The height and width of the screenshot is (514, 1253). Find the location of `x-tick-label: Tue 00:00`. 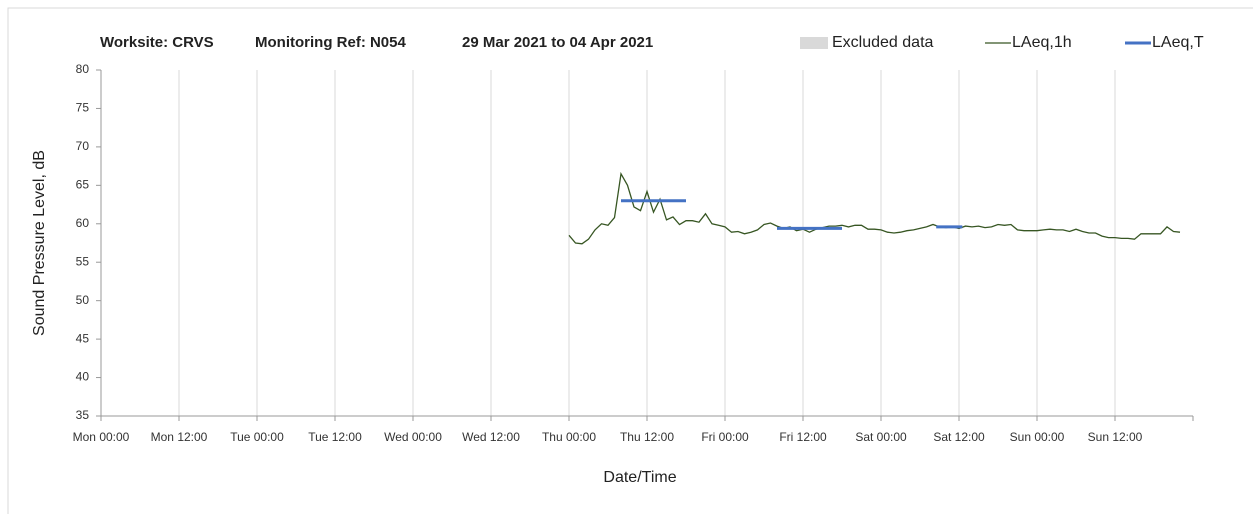

x-tick-label: Tue 00:00 is located at coordinates (257, 437).